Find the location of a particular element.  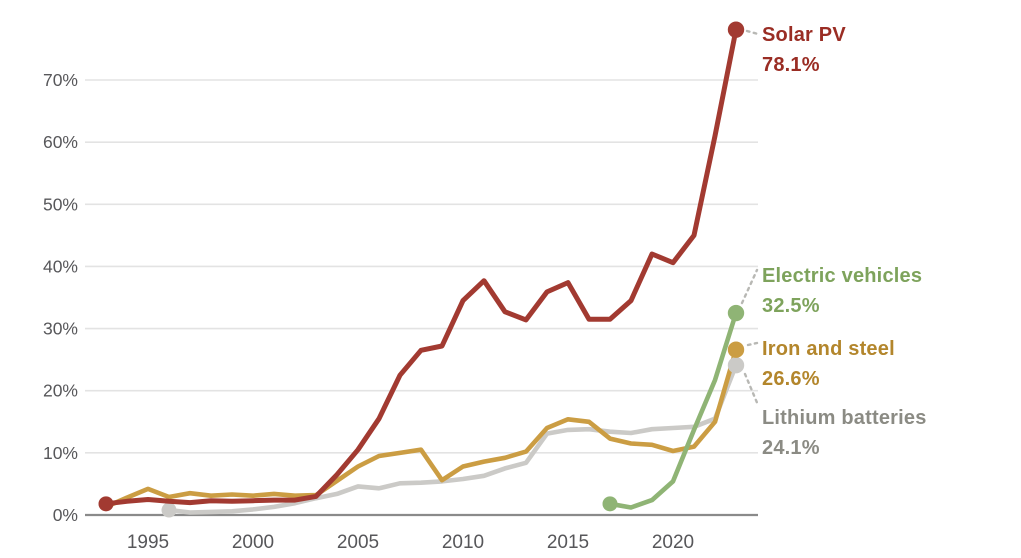

series-name-electric-vehicles: Electric vehicles is located at coordinates (842, 276).